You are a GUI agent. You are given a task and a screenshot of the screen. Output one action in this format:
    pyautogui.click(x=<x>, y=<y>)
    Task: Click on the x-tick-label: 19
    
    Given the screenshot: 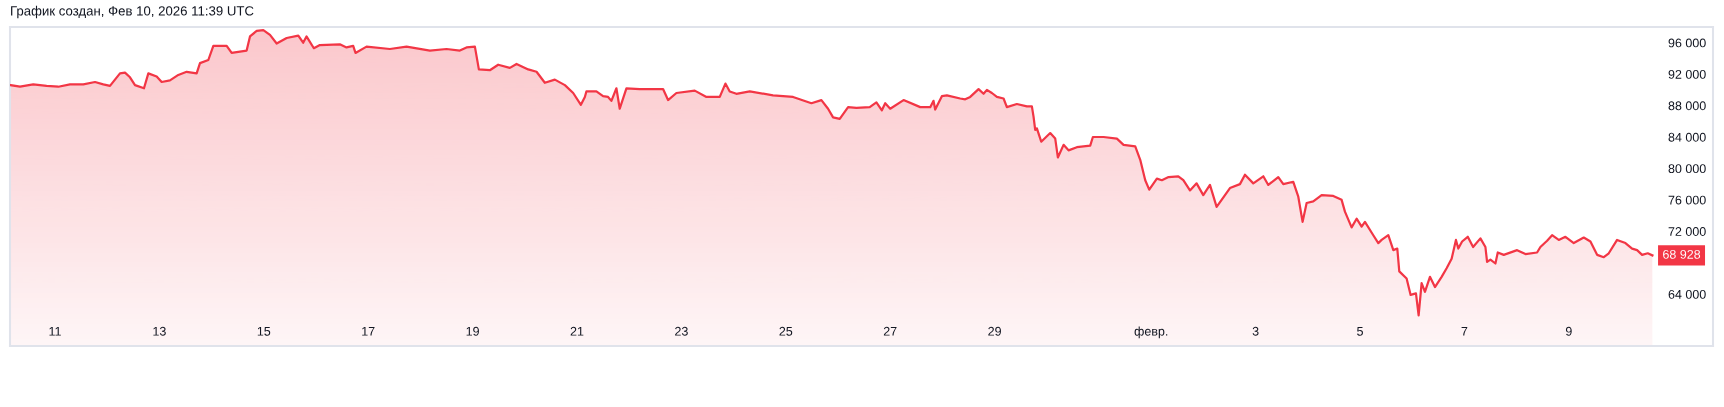 What is the action you would take?
    pyautogui.click(x=472, y=331)
    